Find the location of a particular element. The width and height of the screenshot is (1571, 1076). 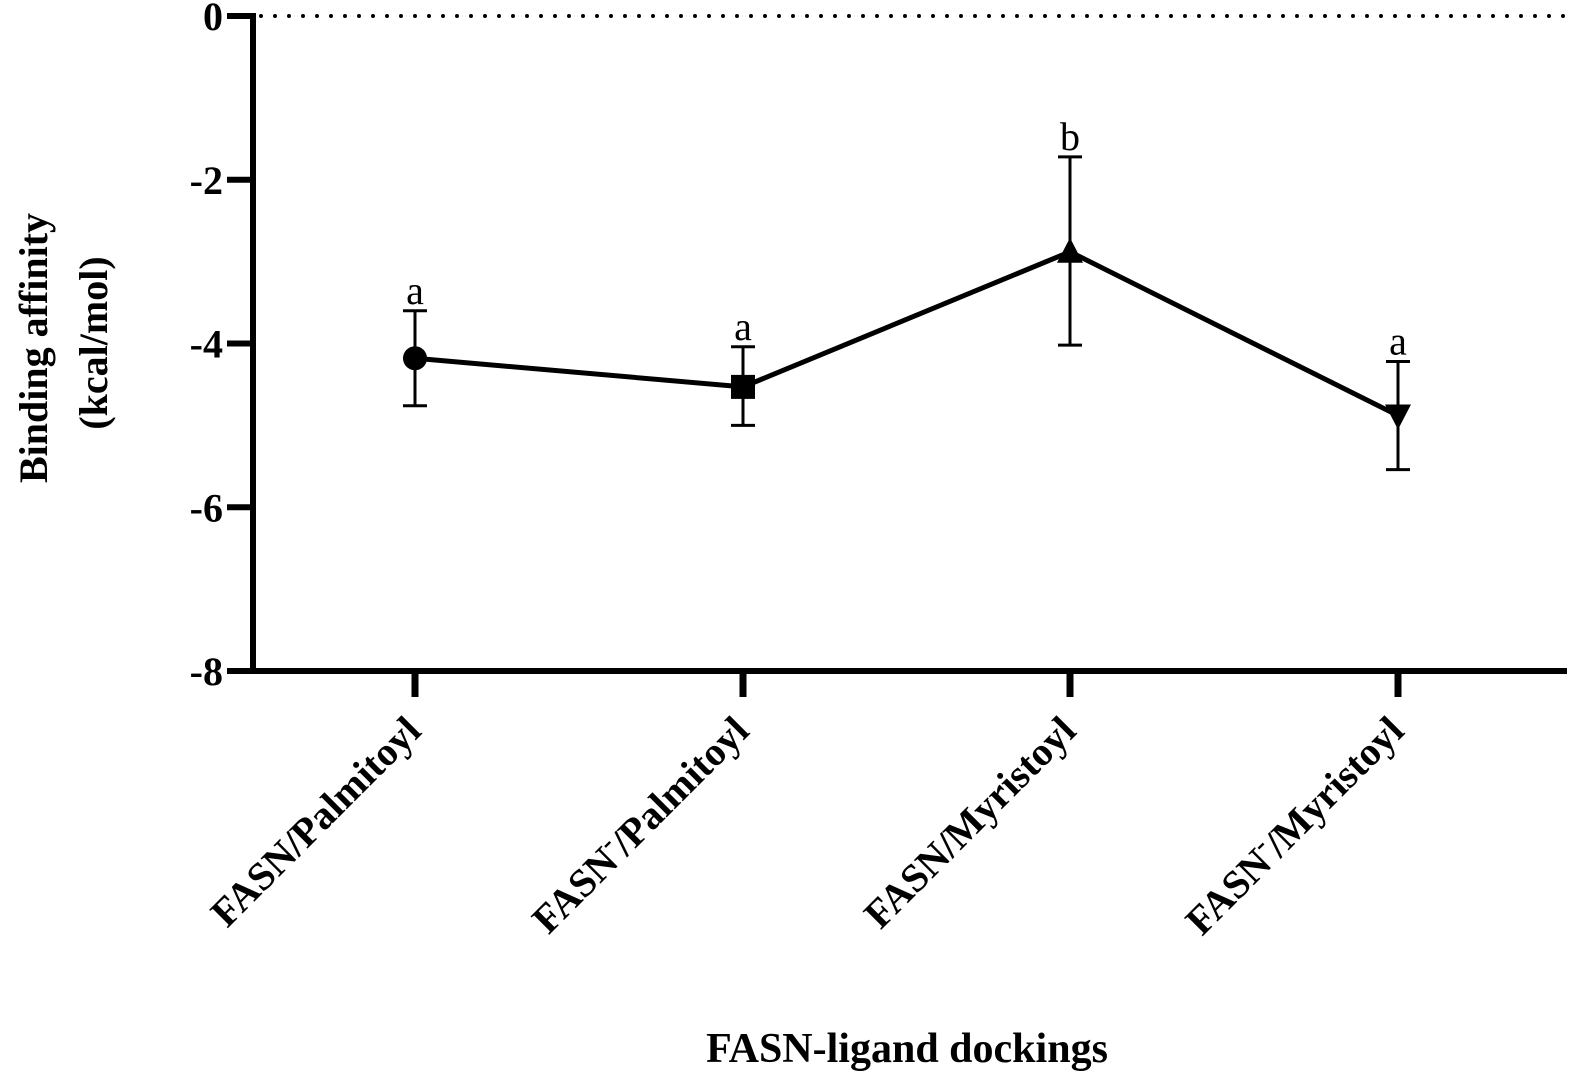

y-axis-label: Binding affinity (kcal/mol) is located at coordinates (63, 343).